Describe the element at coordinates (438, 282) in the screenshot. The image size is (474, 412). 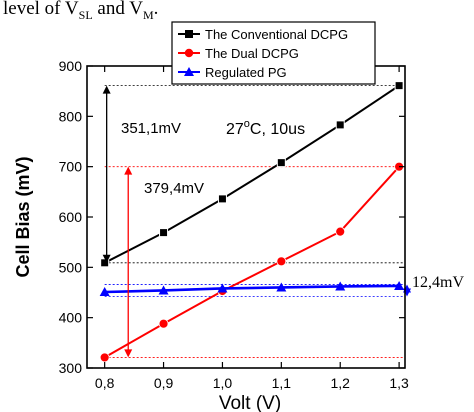
I see `annotation-regulated: 12,4mV` at that location.